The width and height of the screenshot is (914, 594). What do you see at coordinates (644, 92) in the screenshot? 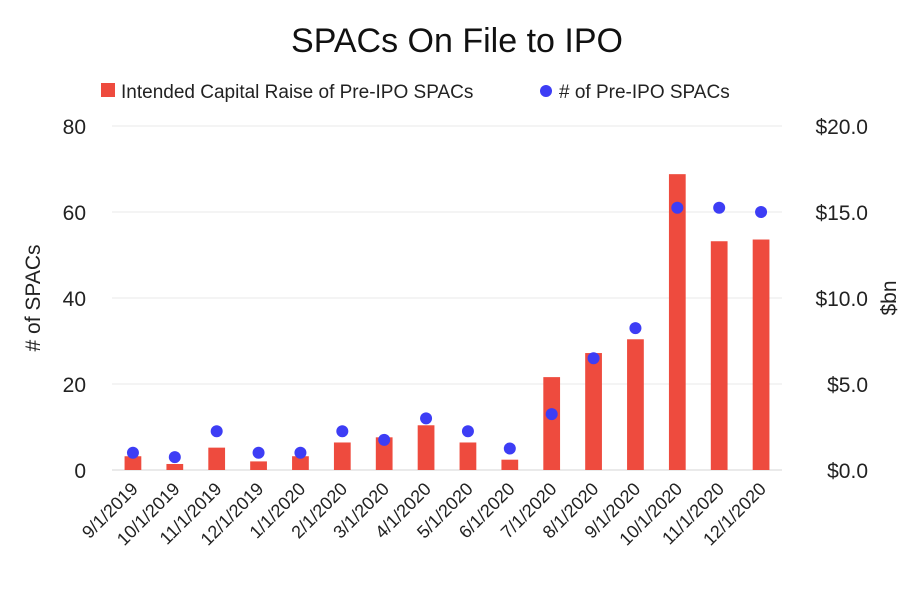
I see `legend-label-spac-count: # of Pre-IPO SPACs` at bounding box center [644, 92].